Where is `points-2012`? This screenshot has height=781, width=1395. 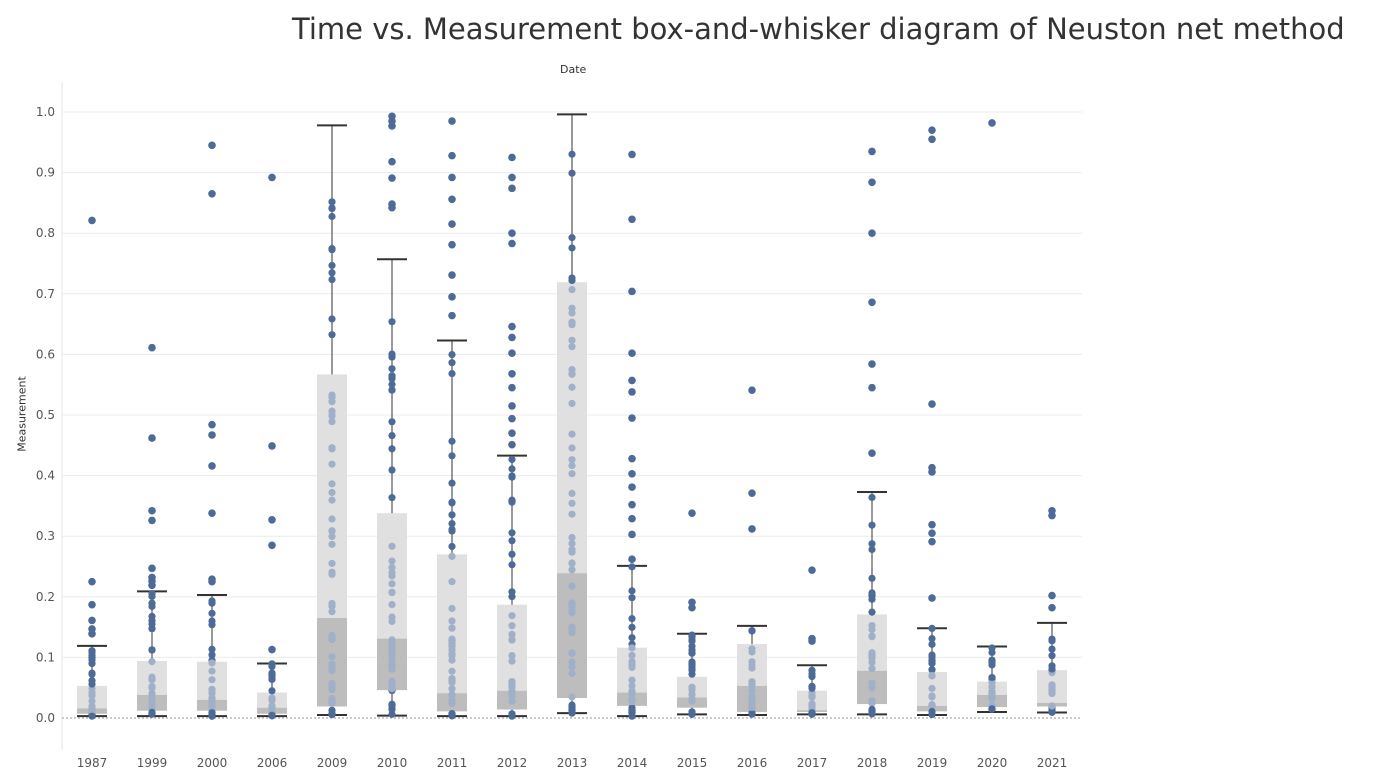
points-2012 is located at coordinates (512, 436).